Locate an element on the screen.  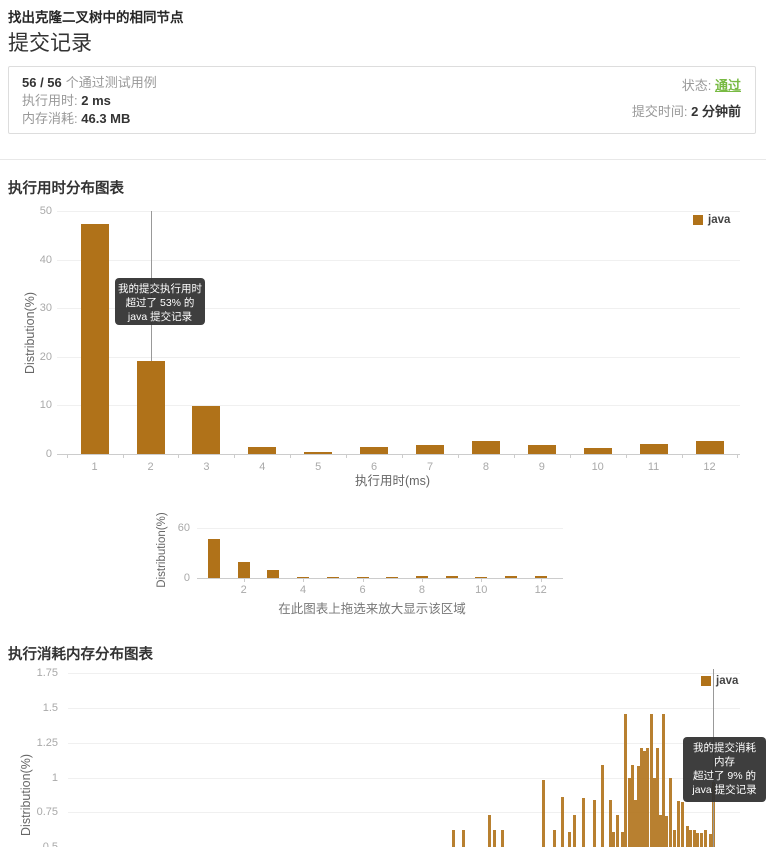
x-tick-label: 4 is located at coordinates (303, 590).